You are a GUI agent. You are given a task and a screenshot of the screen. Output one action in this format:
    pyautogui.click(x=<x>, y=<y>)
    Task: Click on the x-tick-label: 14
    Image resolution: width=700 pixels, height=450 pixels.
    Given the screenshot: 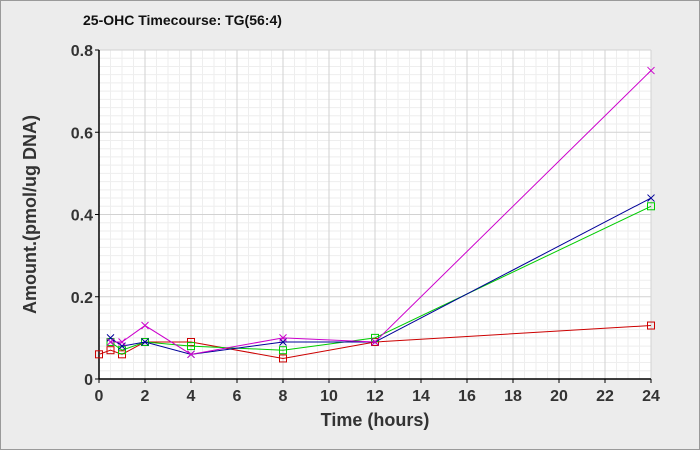 What is the action you would take?
    pyautogui.click(x=421, y=396)
    